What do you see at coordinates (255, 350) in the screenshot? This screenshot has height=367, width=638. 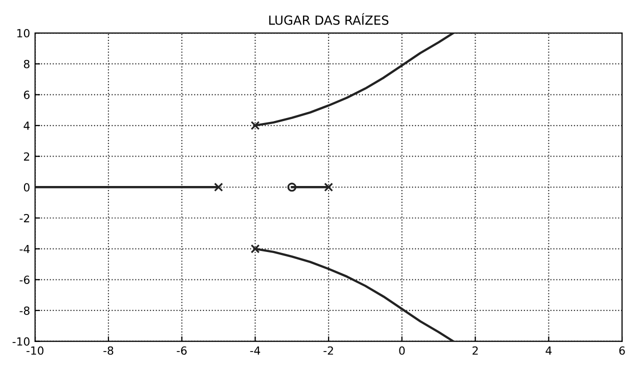 I see `x-tick-label: -4` at bounding box center [255, 350].